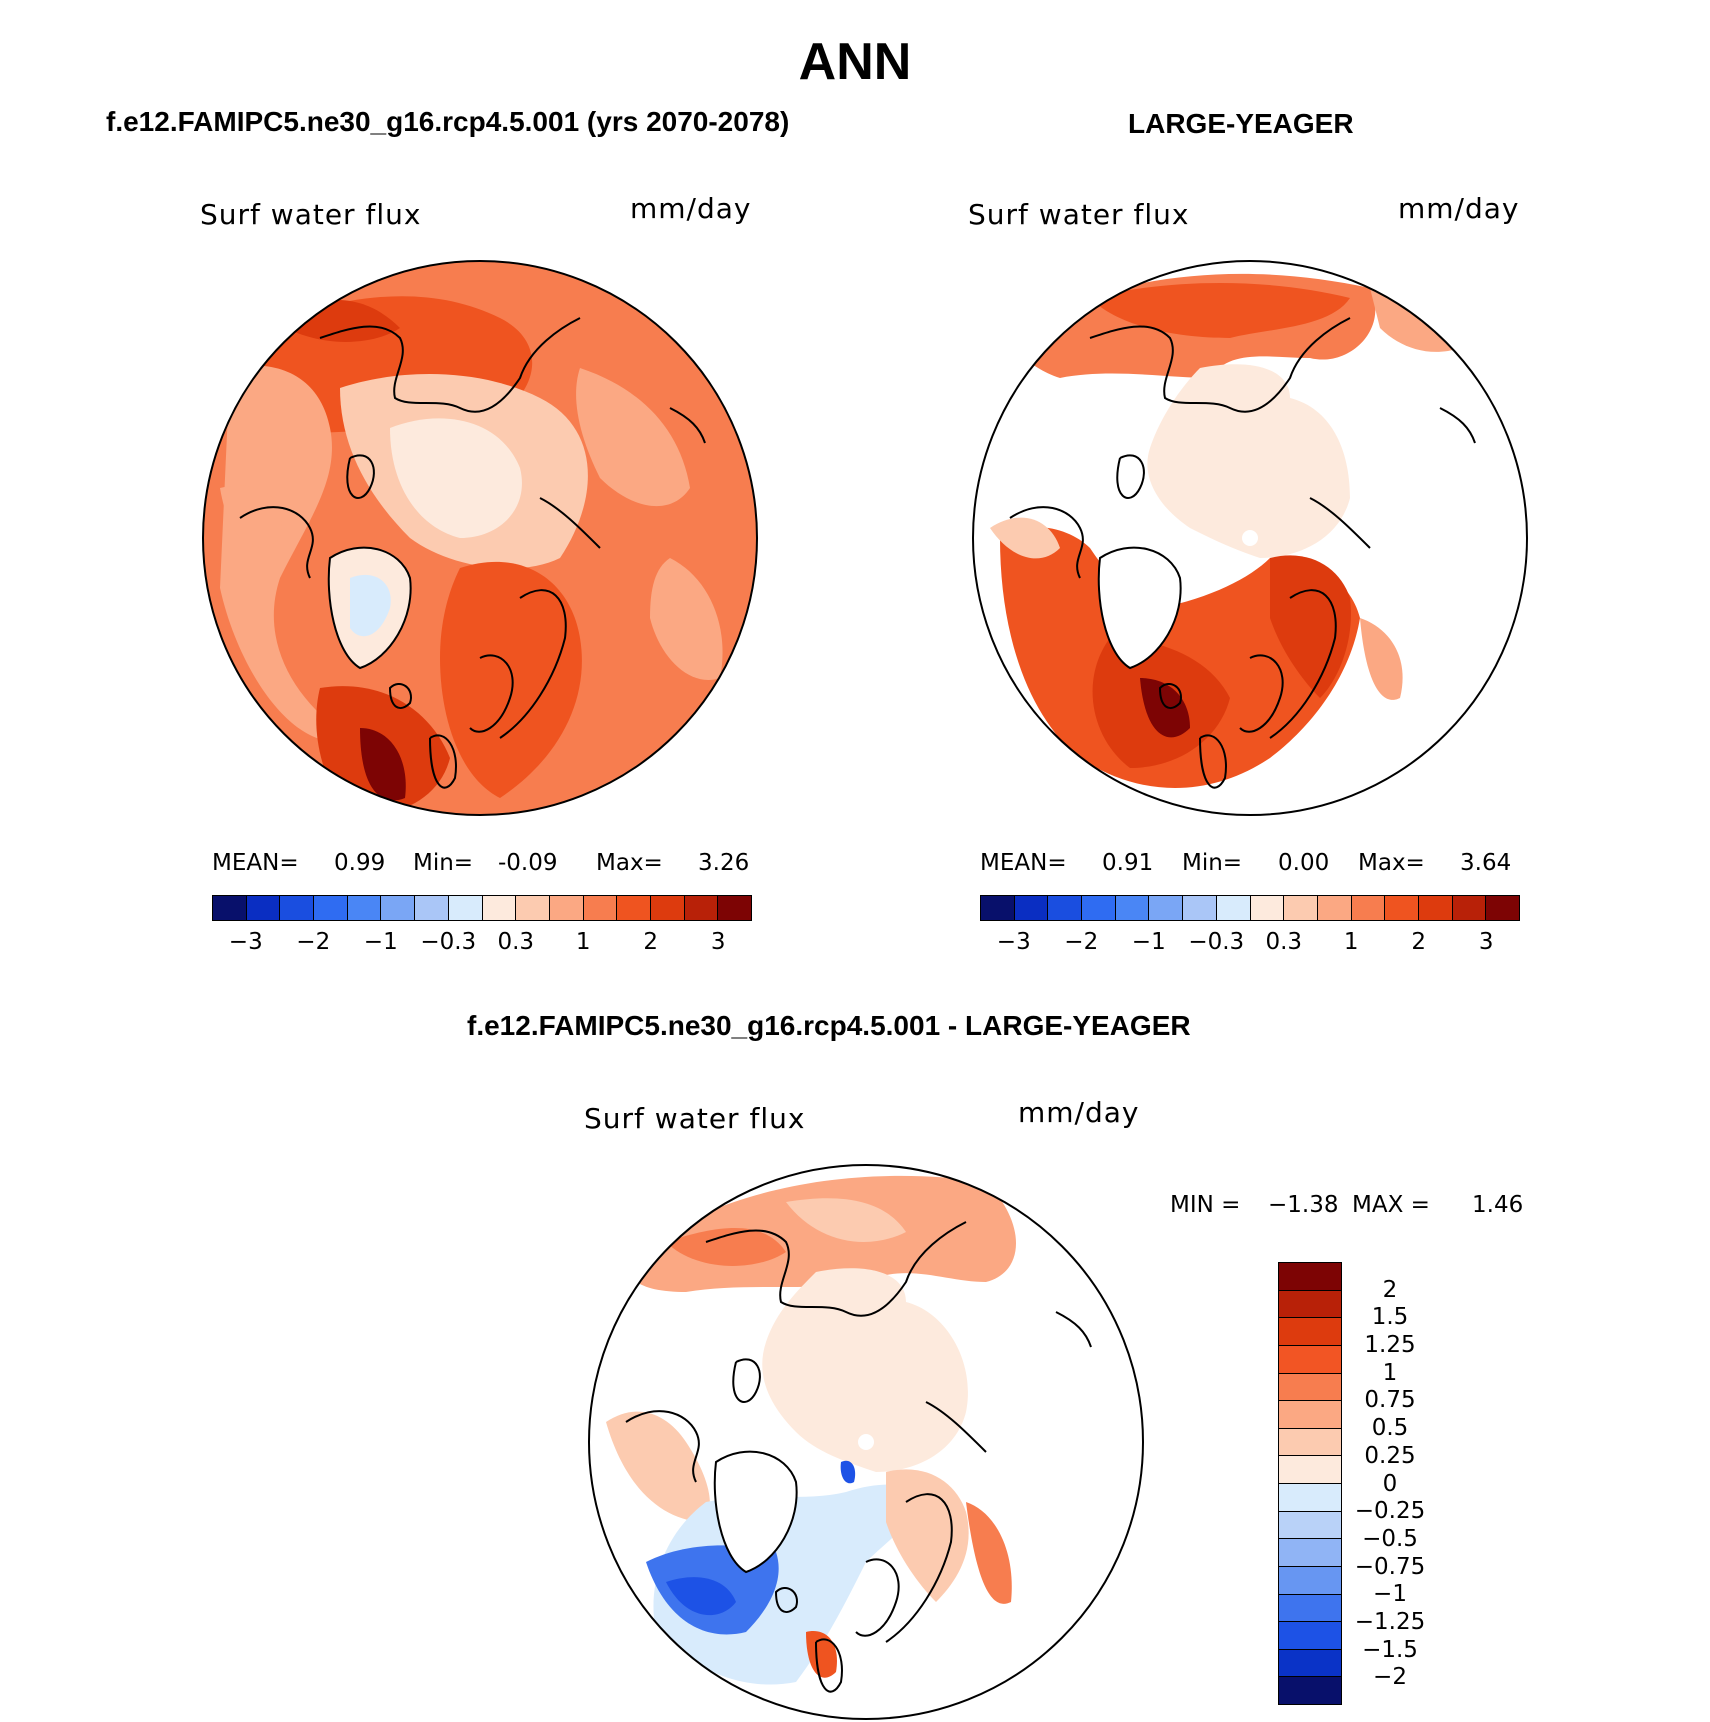 The image size is (1710, 1722). What do you see at coordinates (866, 1442) in the screenshot?
I see `diff-polar-map` at bounding box center [866, 1442].